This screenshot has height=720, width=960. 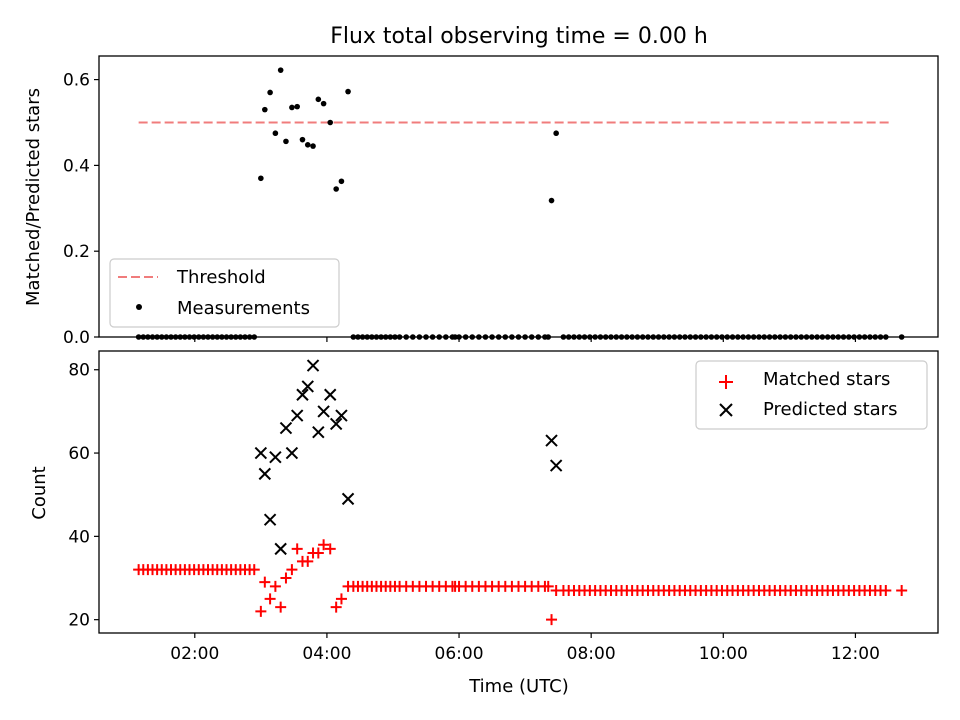 What do you see at coordinates (591, 654) in the screenshot?
I see `count-x-tick-label: 08:00` at bounding box center [591, 654].